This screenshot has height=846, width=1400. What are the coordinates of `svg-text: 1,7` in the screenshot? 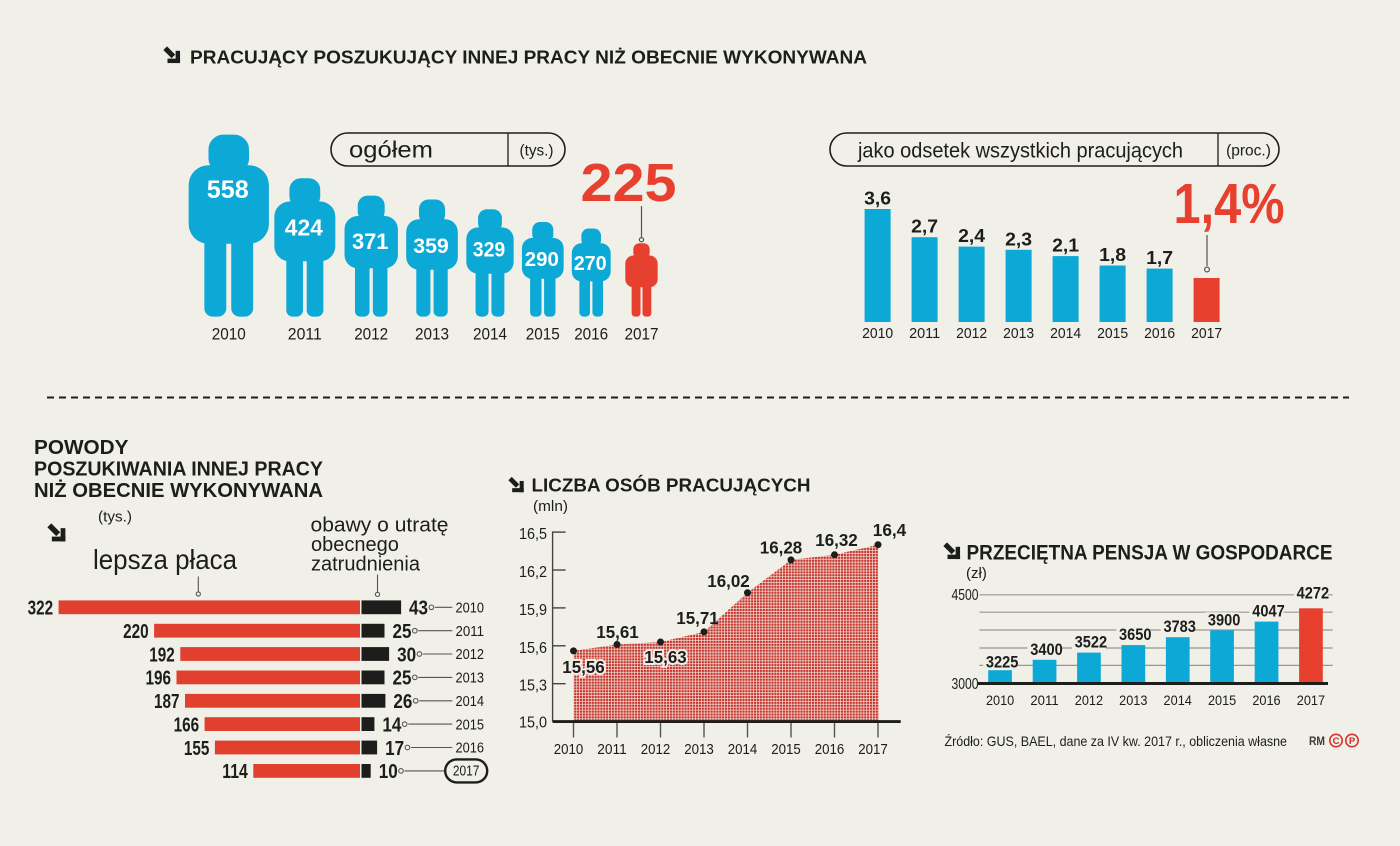 It's located at (1159, 258).